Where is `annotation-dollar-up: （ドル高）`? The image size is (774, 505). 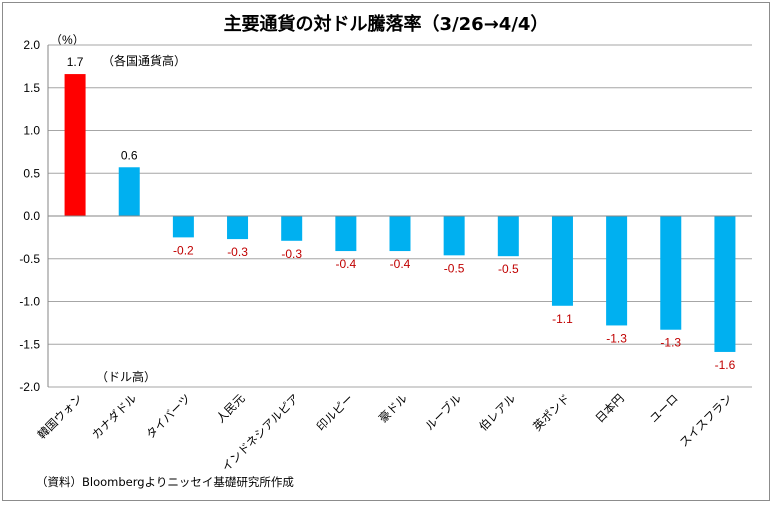
annotation-dollar-up: （ドル高） is located at coordinates (126, 376).